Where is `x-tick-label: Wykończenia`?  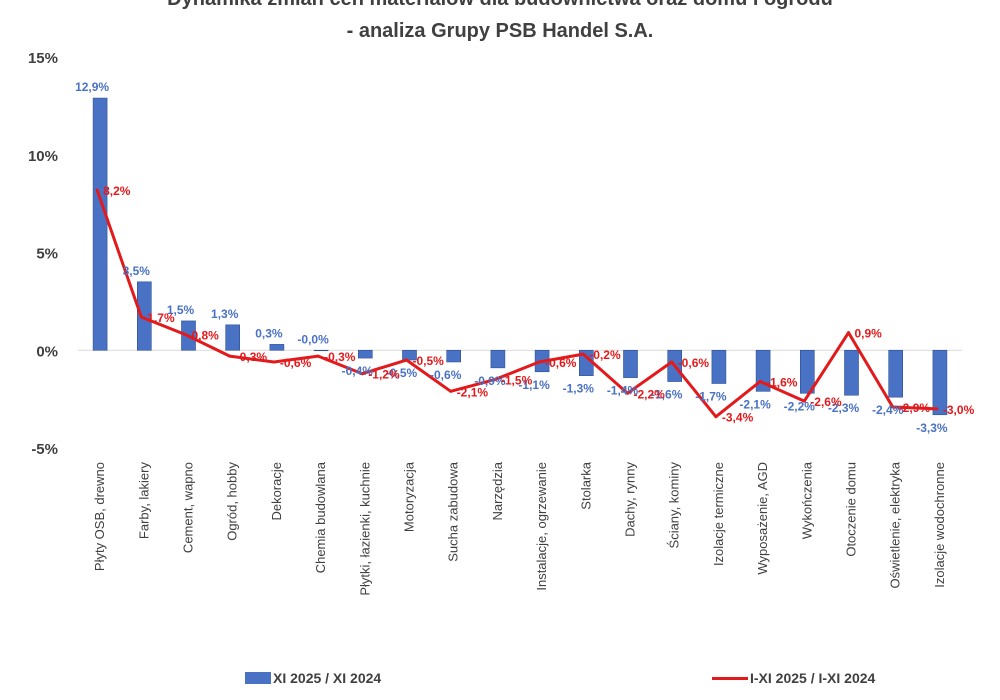 x-tick-label: Wykończenia is located at coordinates (806, 500).